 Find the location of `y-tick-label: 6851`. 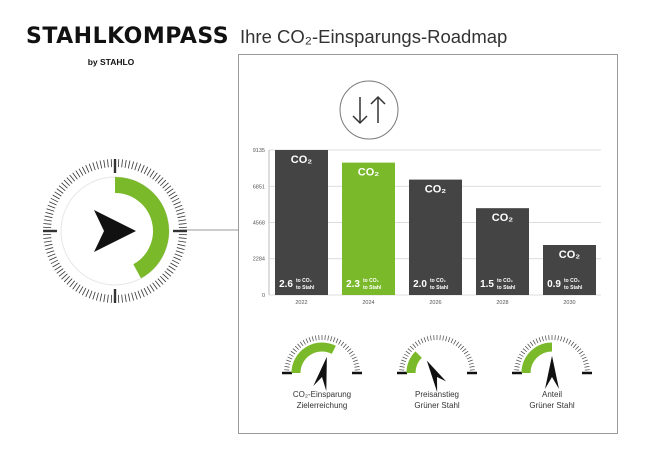

y-tick-label: 6851 is located at coordinates (259, 187).